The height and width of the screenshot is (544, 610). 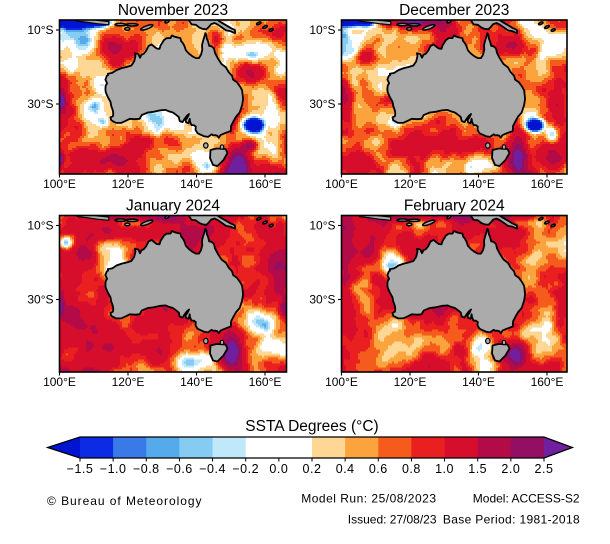 I want to click on svg-text: Model: ACCESS-S2, so click(x=526, y=499).